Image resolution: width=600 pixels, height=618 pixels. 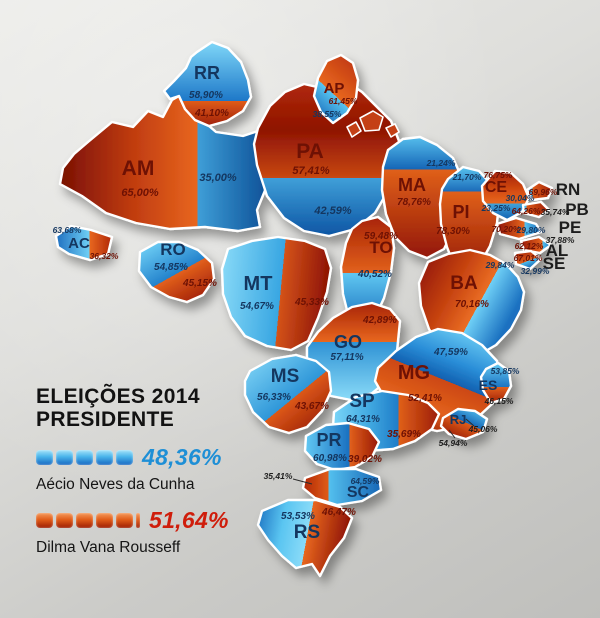 I want to click on state-MT-shape, so click(x=276, y=293).